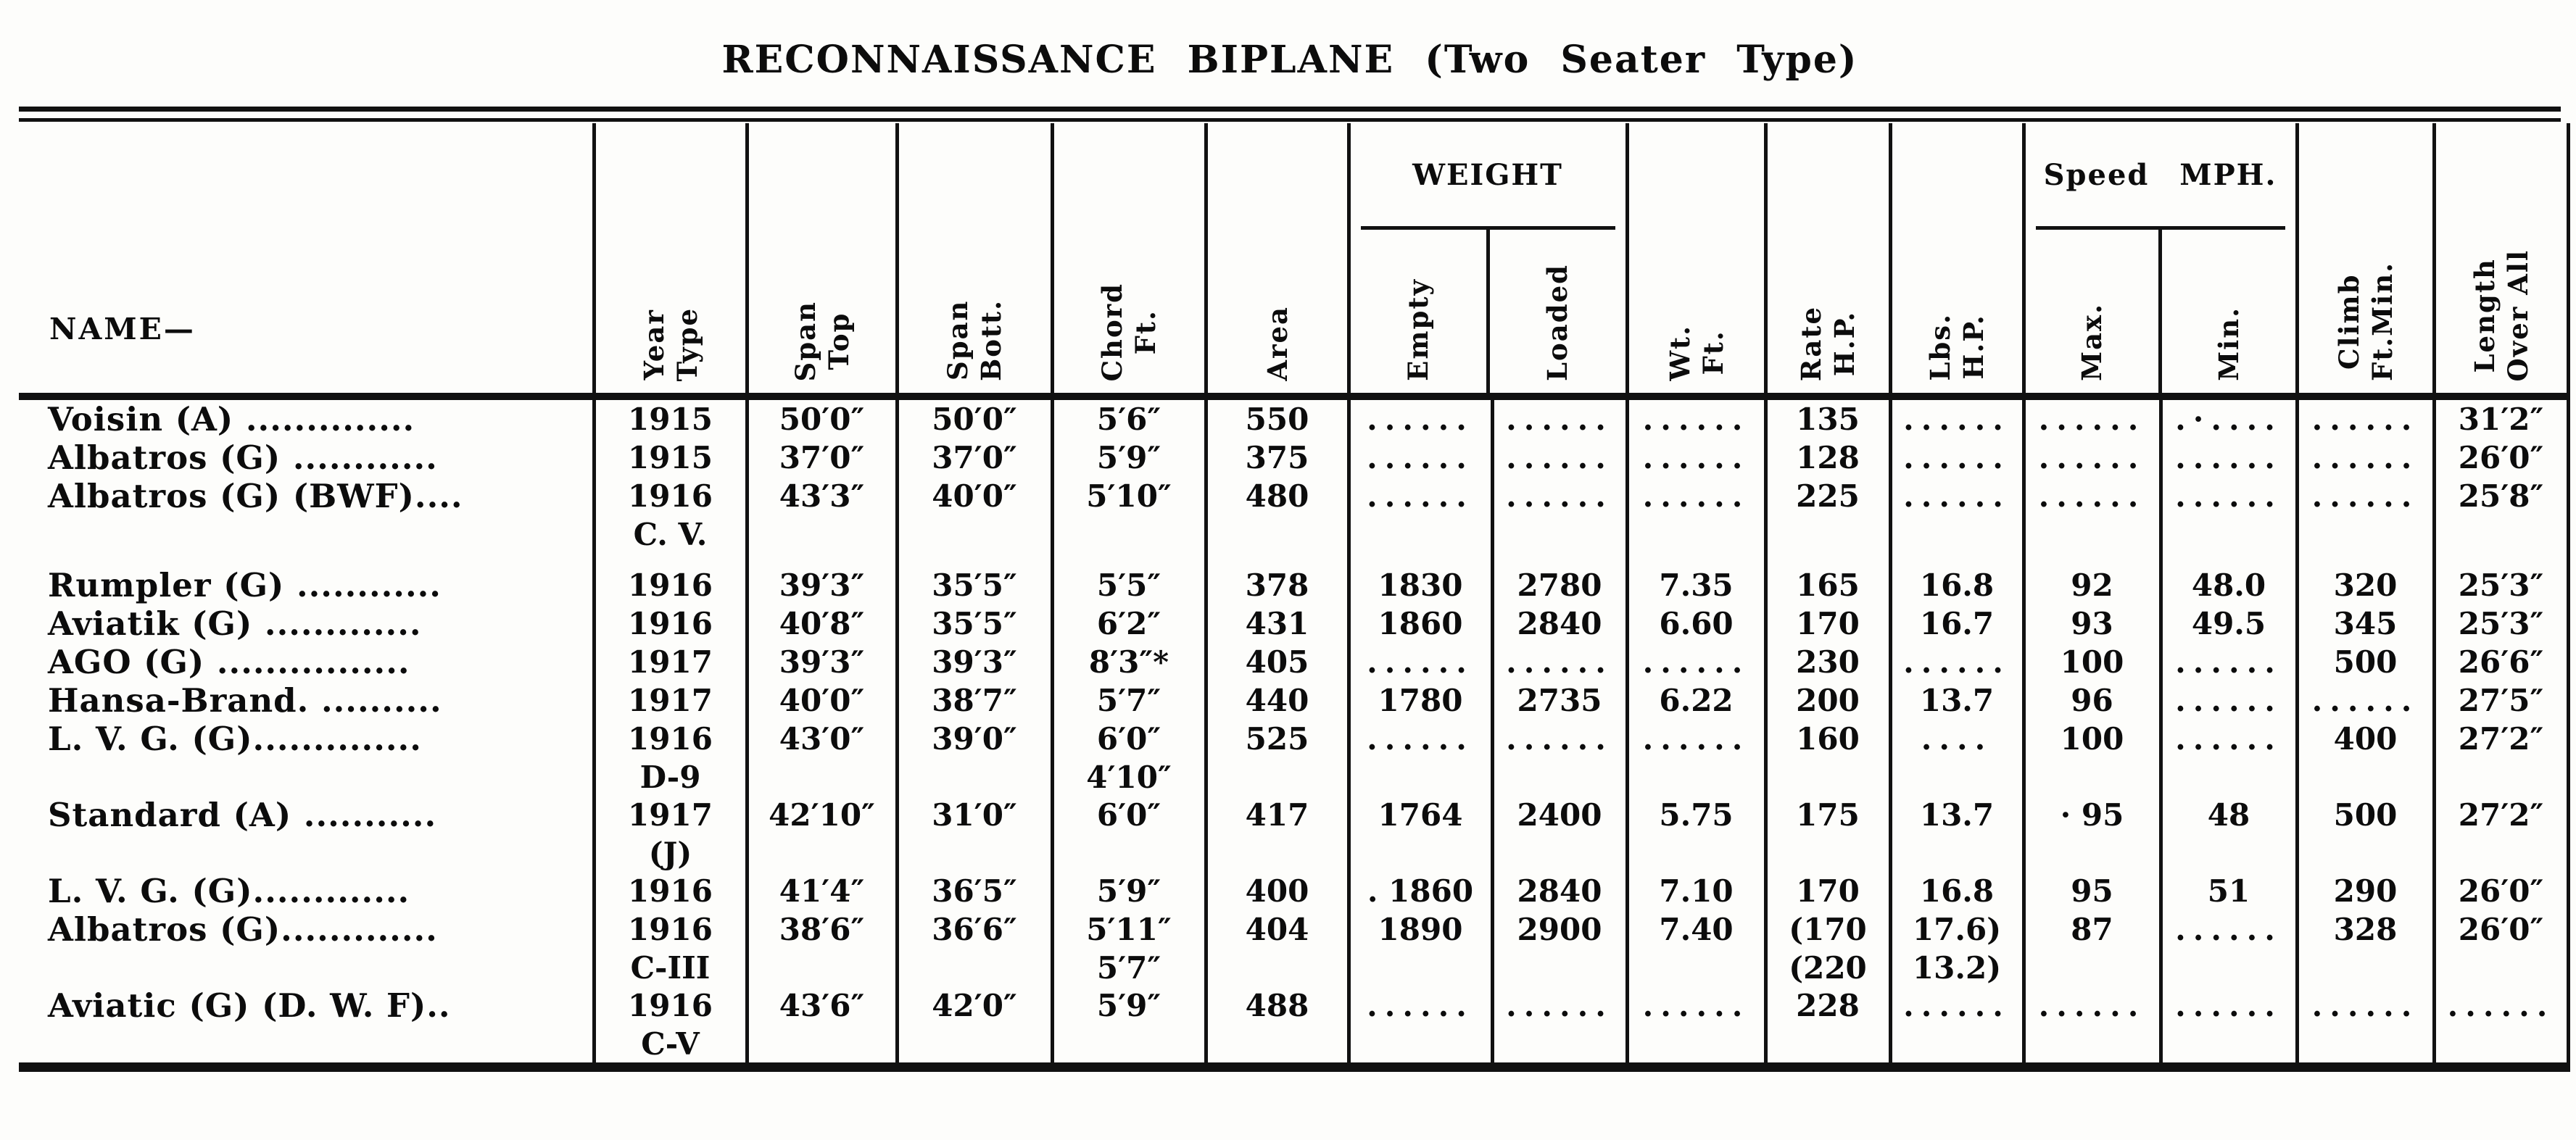 The height and width of the screenshot is (1140, 2576). What do you see at coordinates (821, 930) in the screenshot?
I see `cell-span_top: 38′6″` at bounding box center [821, 930].